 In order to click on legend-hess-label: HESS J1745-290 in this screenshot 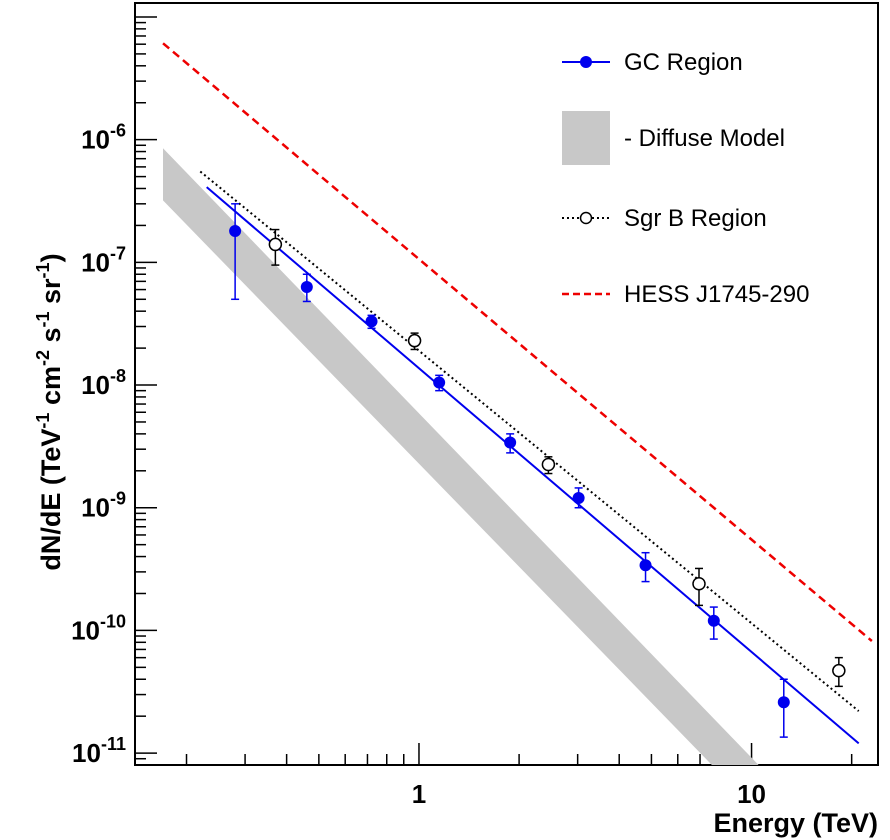, I will do `click(716, 294)`.